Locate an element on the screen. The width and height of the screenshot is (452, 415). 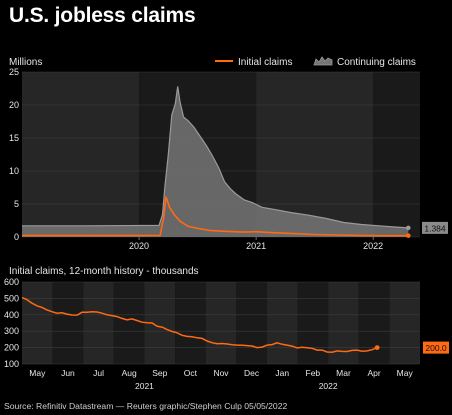
month-label: Jun is located at coordinates (68, 373).